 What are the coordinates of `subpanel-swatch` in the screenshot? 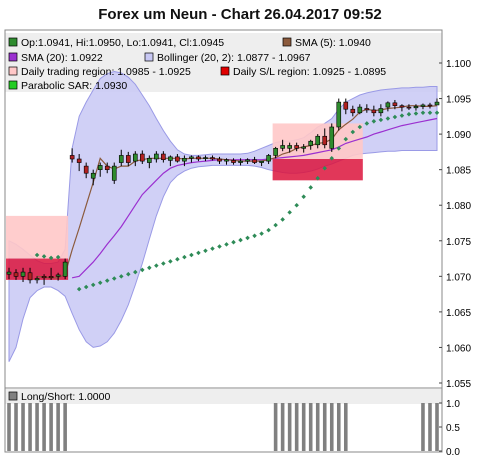 It's located at (13, 396).